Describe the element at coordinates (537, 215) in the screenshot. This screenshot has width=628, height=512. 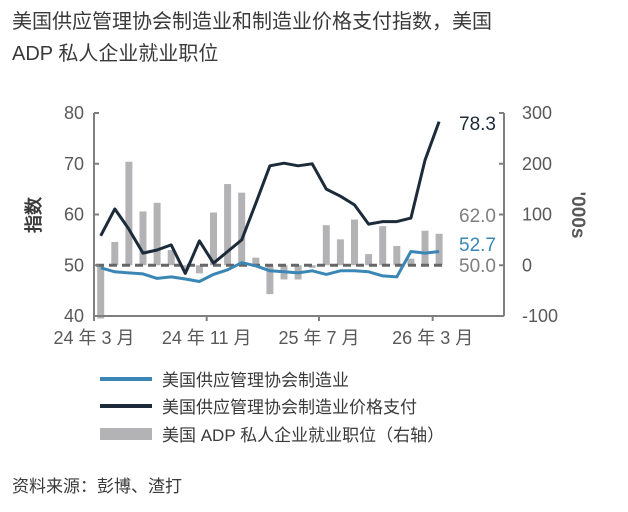
I see `right-tick-label: 100` at that location.